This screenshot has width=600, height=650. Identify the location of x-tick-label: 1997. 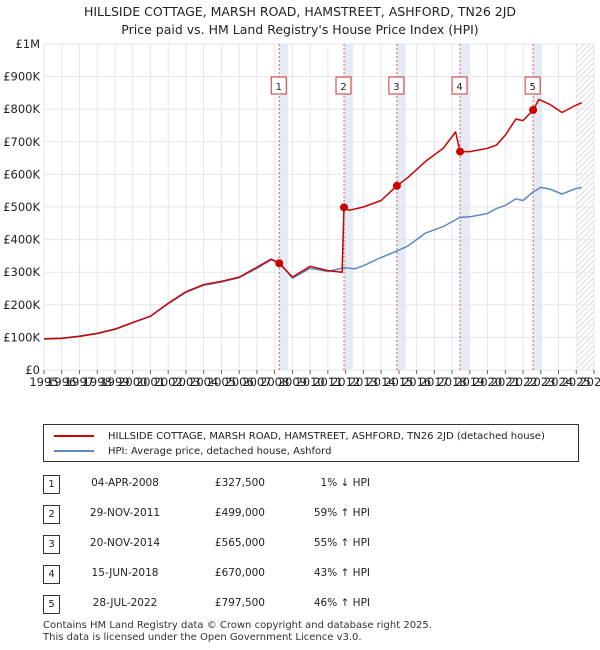
(79, 382).